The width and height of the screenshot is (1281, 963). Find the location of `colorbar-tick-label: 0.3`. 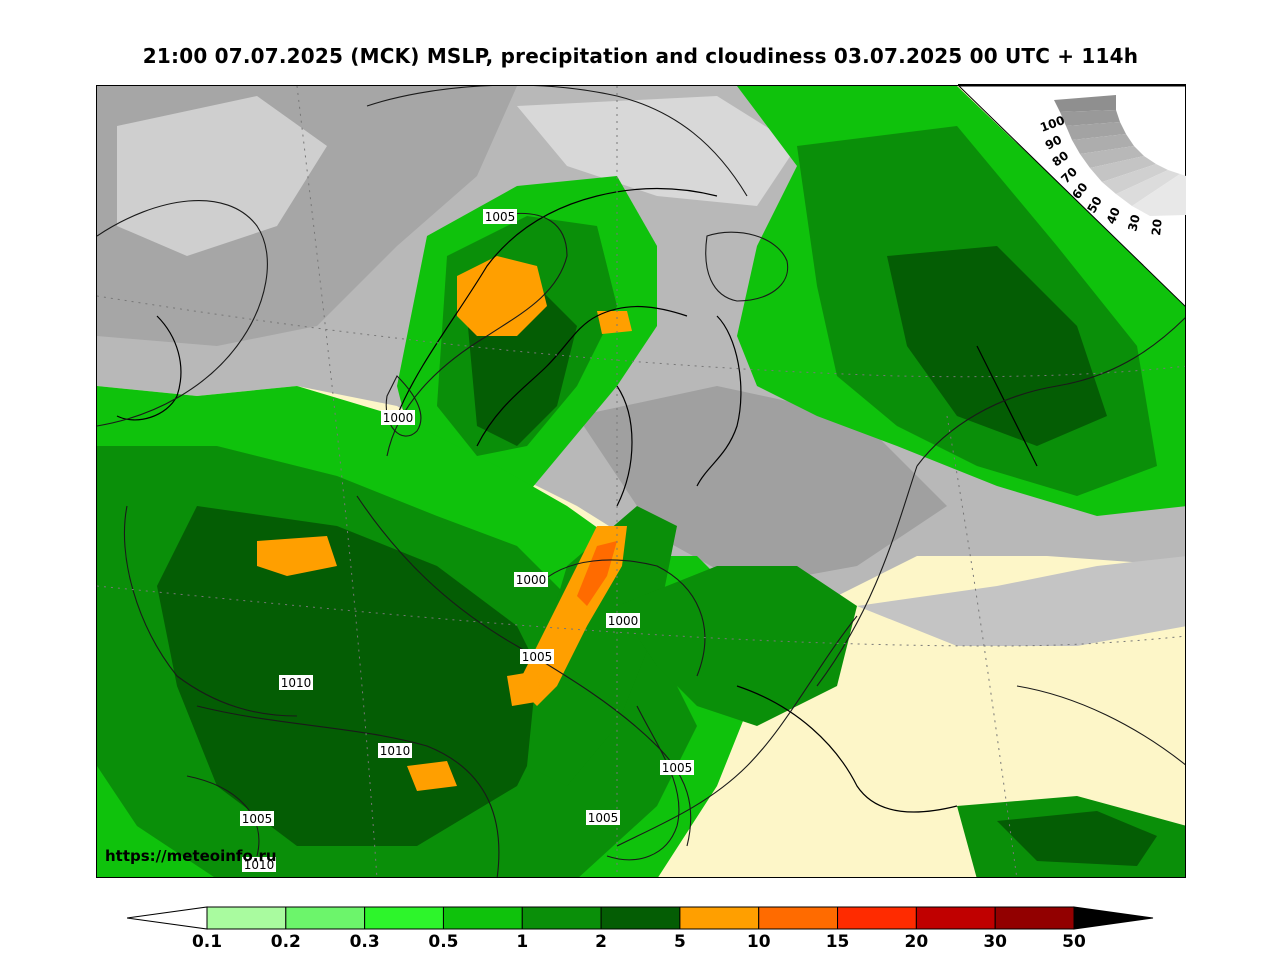

colorbar-tick-label: 0.3 is located at coordinates (364, 942).